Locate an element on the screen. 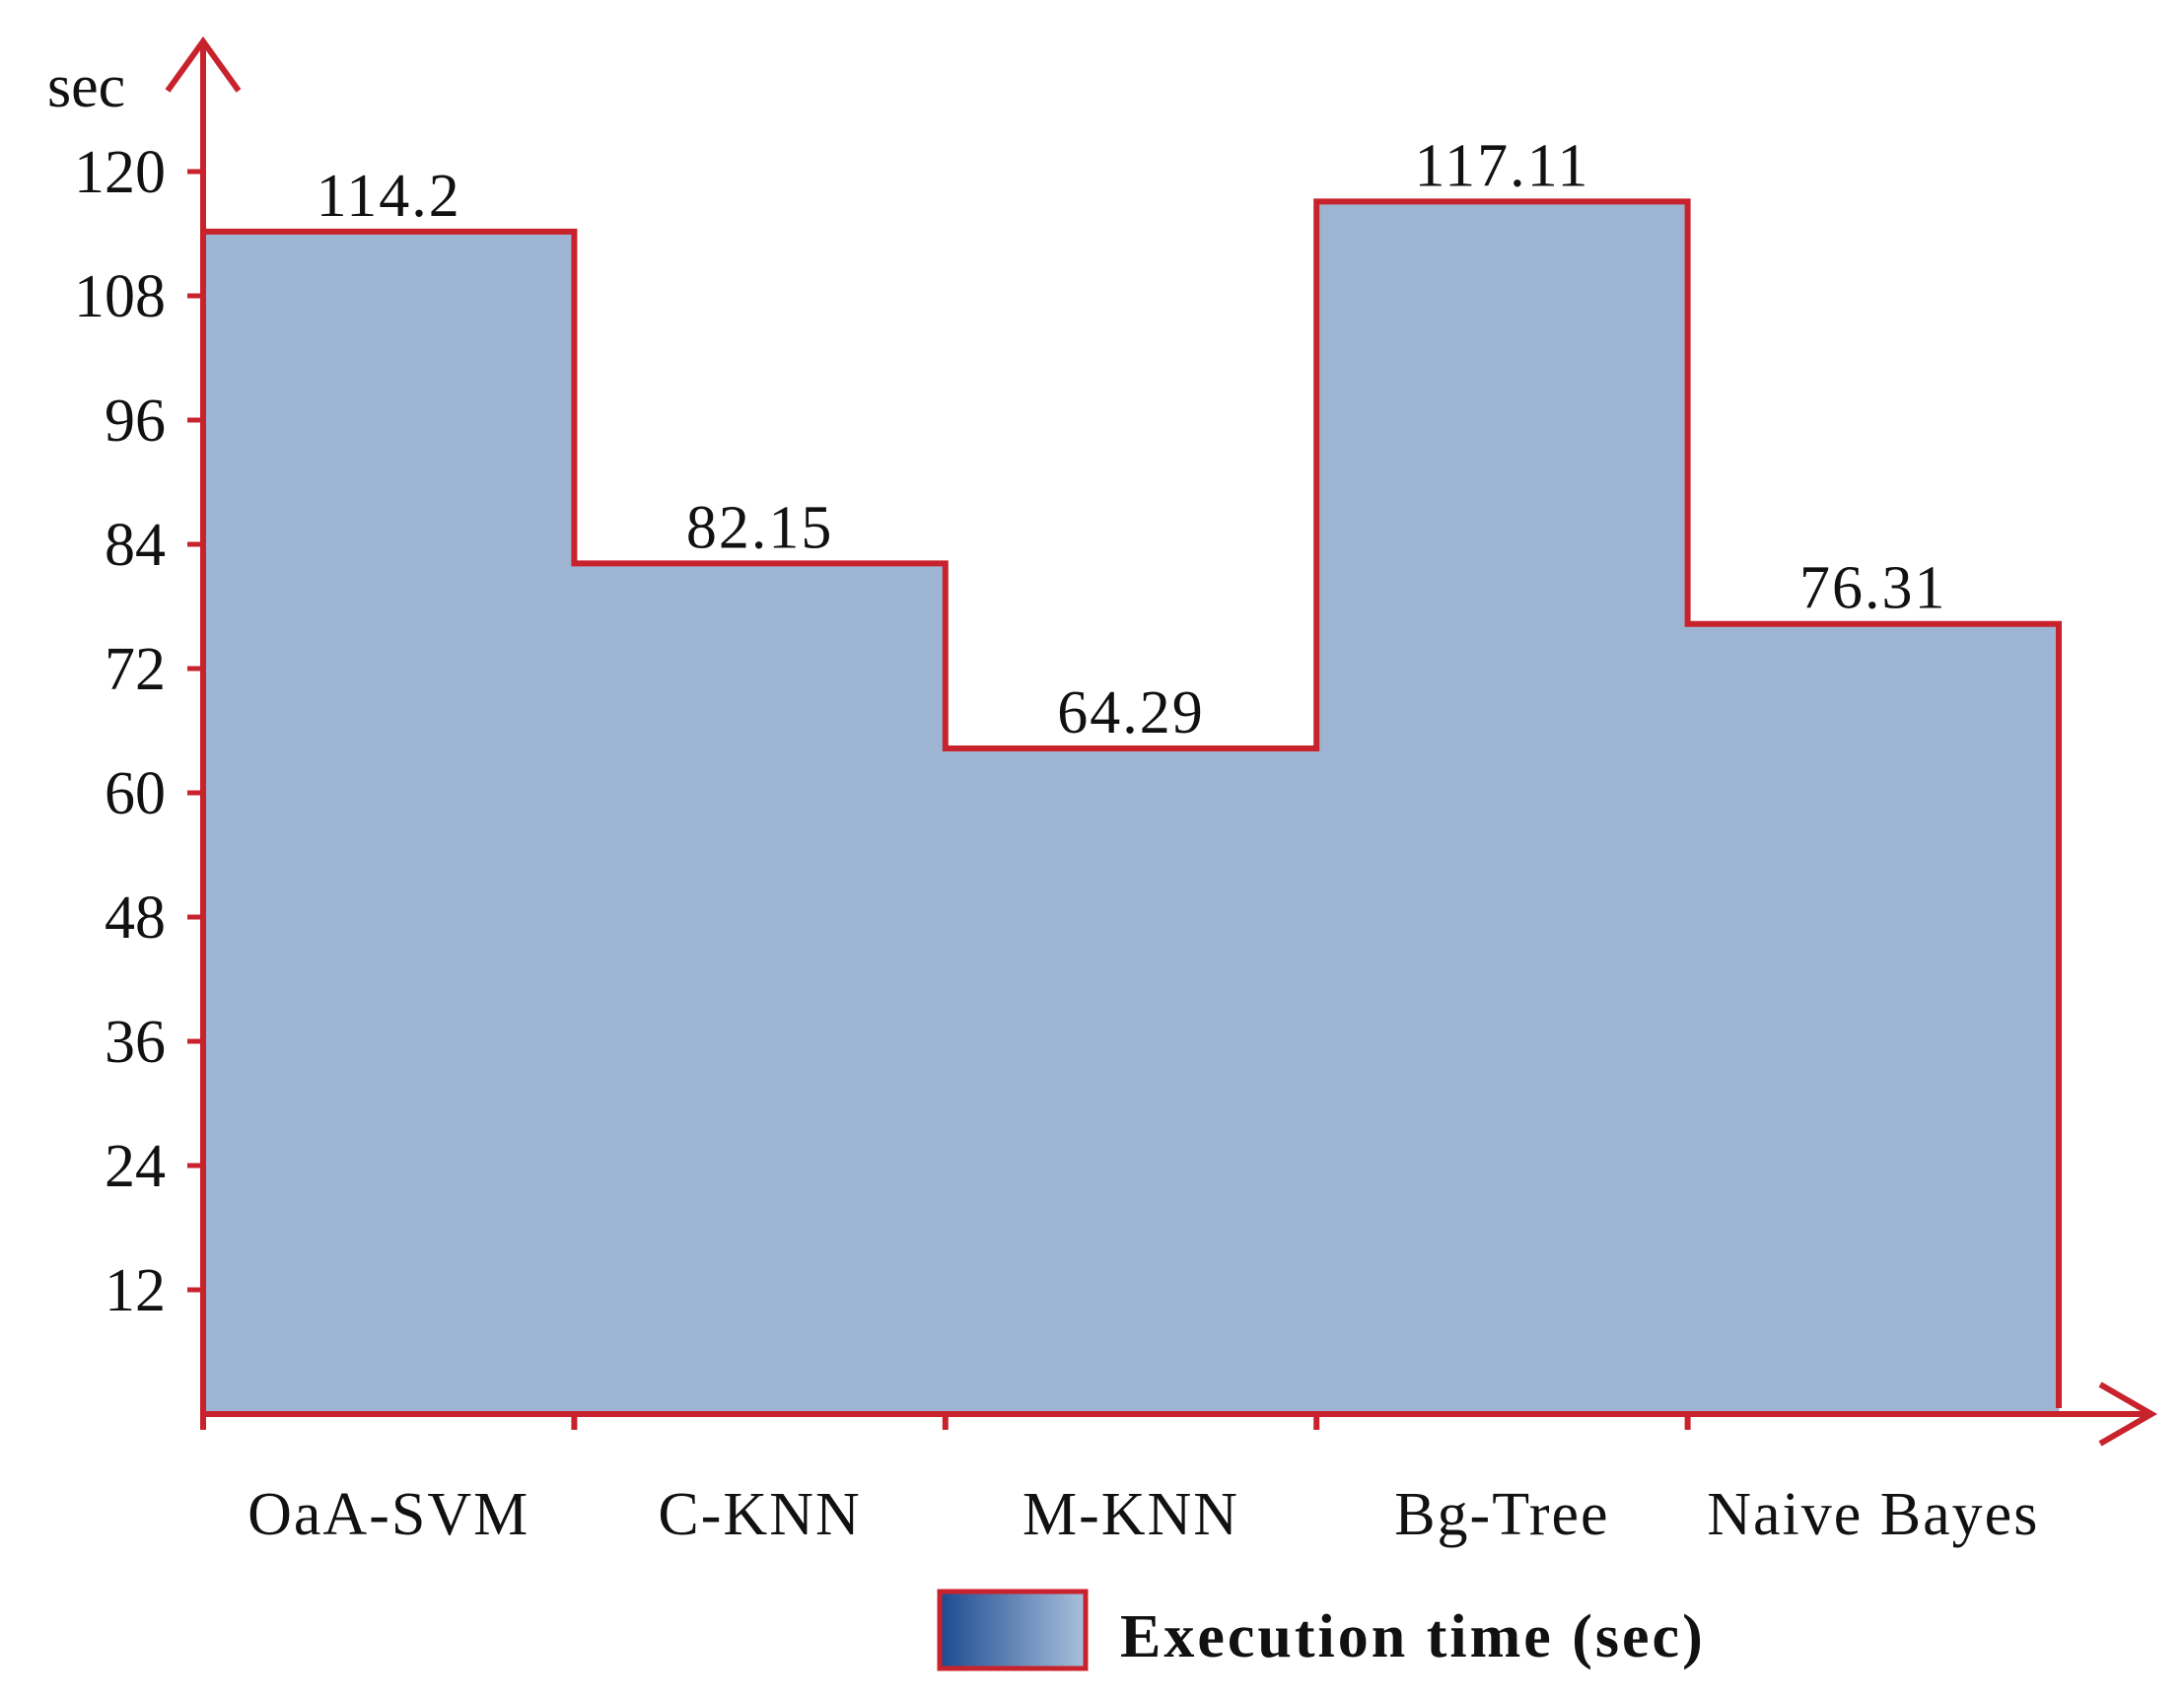  area-segment-c-knn is located at coordinates (760, 989).